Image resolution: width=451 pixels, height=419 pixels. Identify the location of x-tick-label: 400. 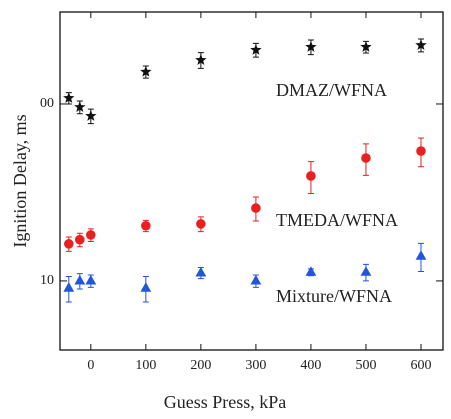
(310, 365).